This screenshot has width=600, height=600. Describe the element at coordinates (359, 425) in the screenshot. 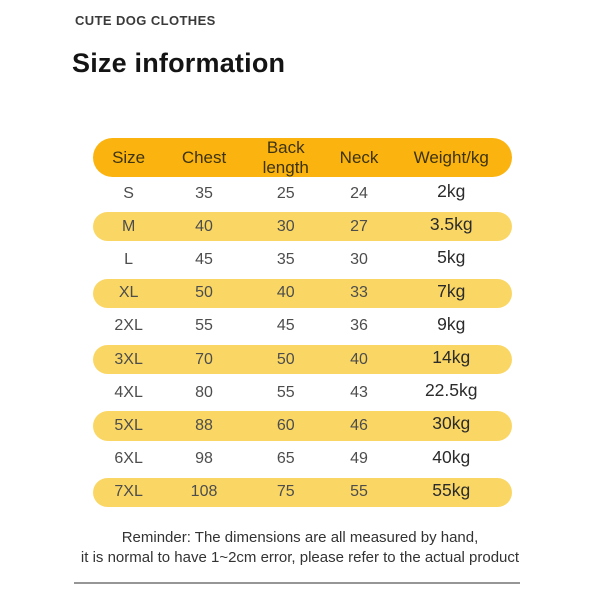

I see `cell-neck: 46` at that location.